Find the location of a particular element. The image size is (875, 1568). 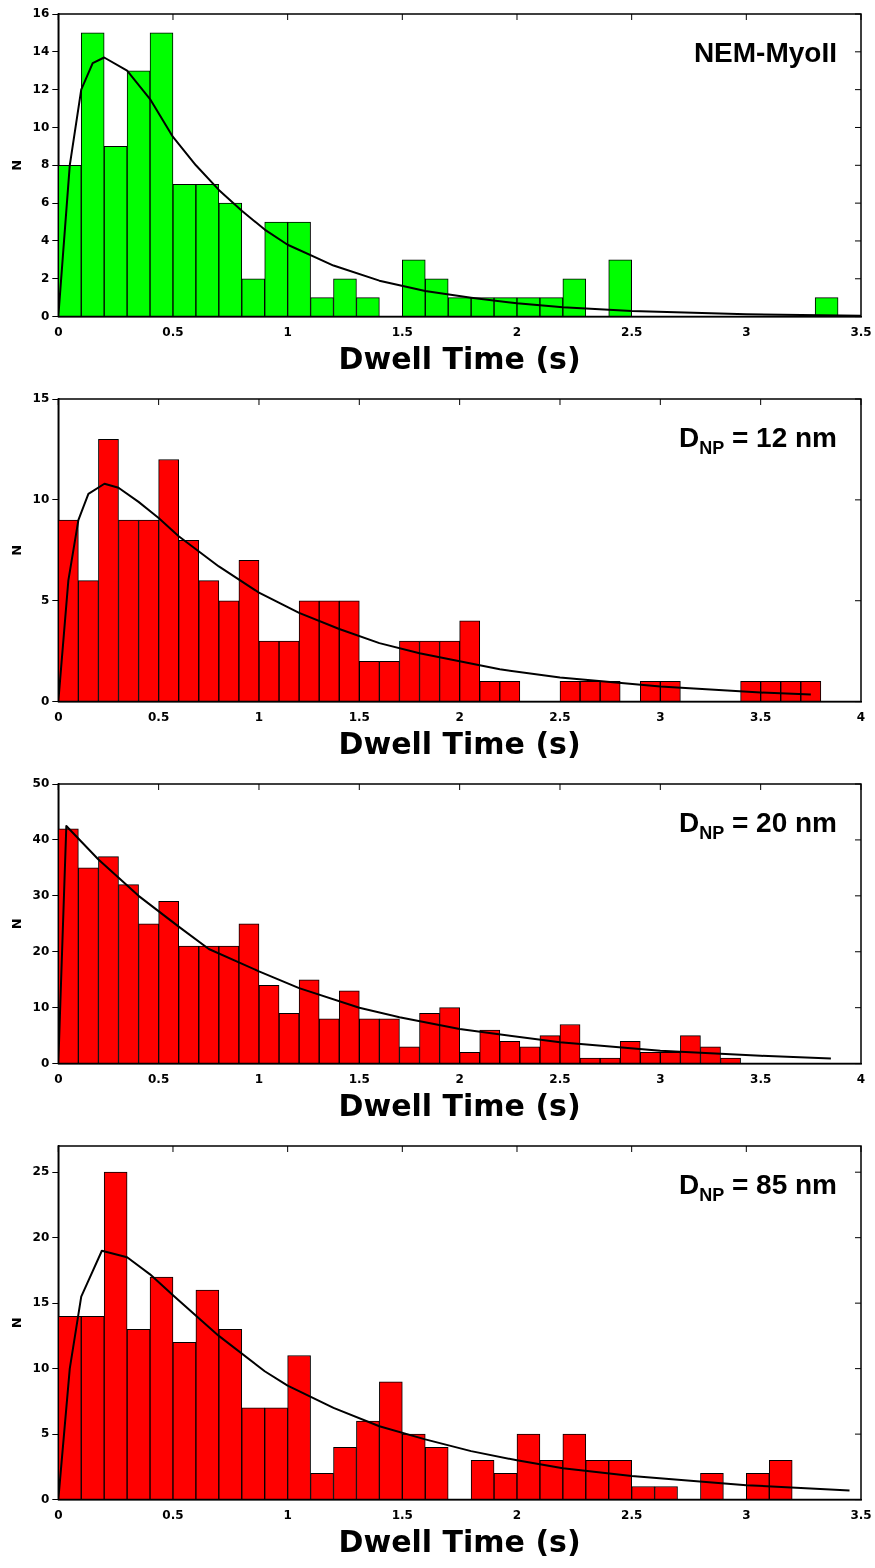

y-tick-label: 40 is located at coordinates (41, 839).